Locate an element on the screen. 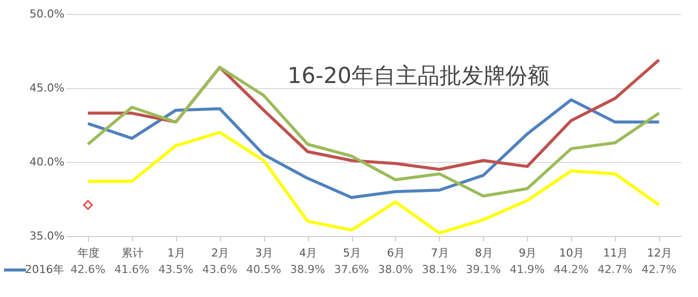 The width and height of the screenshot is (698, 297). data-label: 44.2% is located at coordinates (571, 269).